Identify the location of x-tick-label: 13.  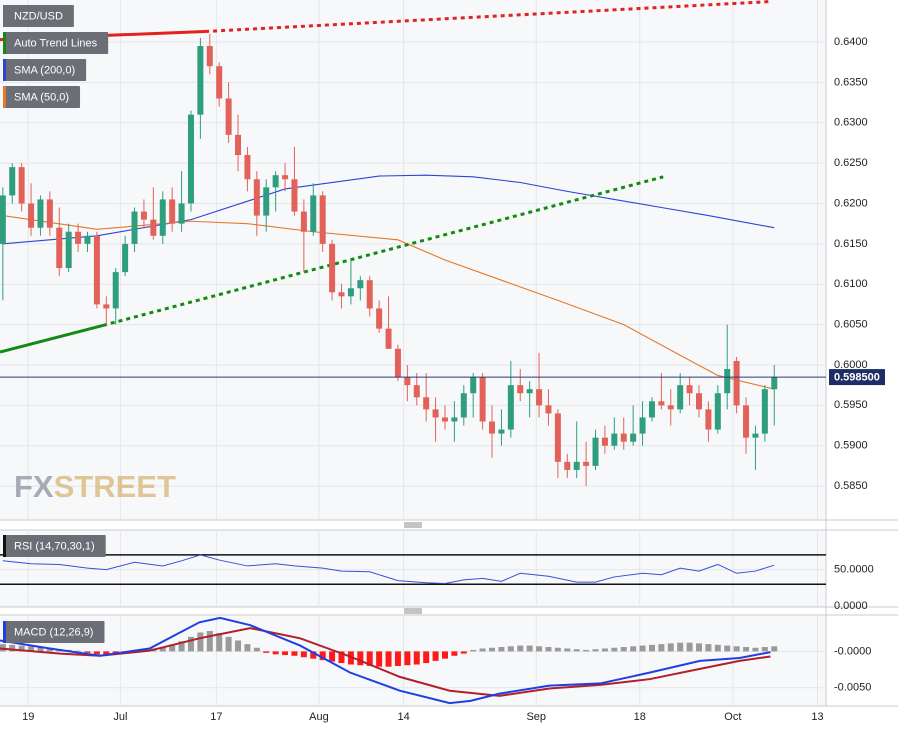
(817, 717).